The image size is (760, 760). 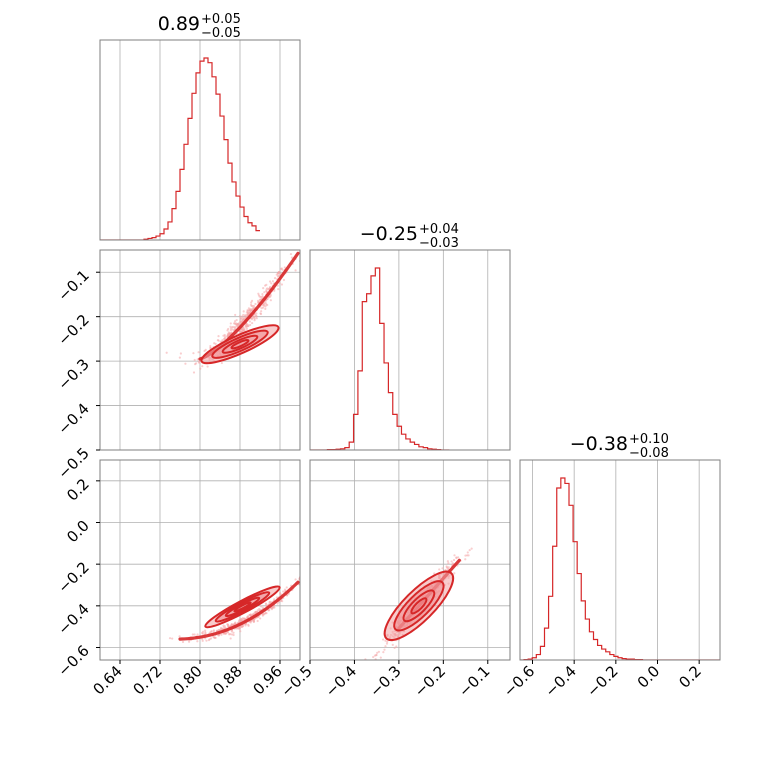 I want to click on title-param-0-plus: +0.05, so click(x=221, y=19).